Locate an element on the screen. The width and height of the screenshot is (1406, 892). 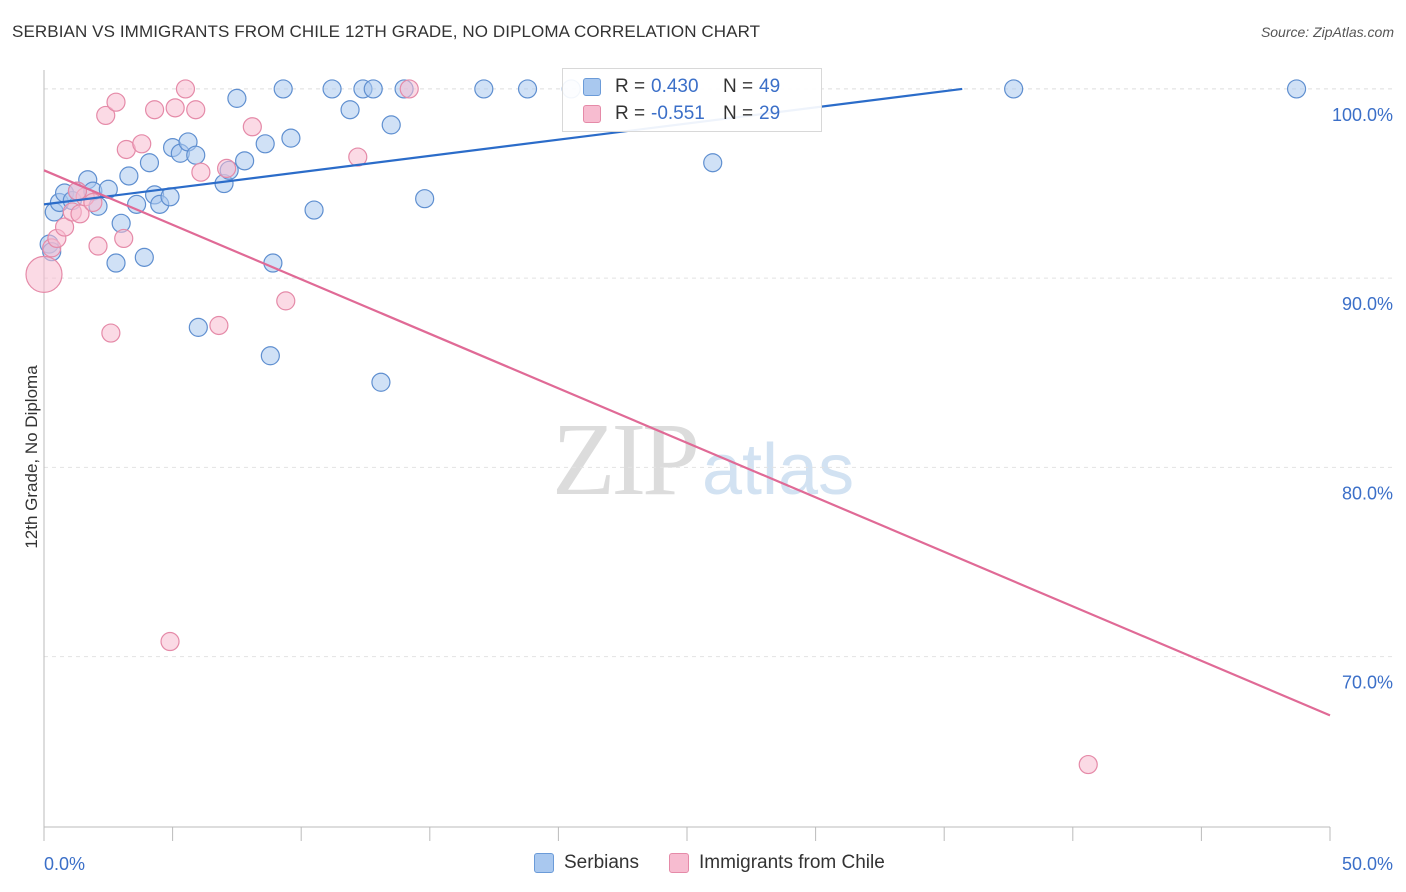
legend-row-serbians: R = 0.430 N = 49 is located at coordinates (681, 87).